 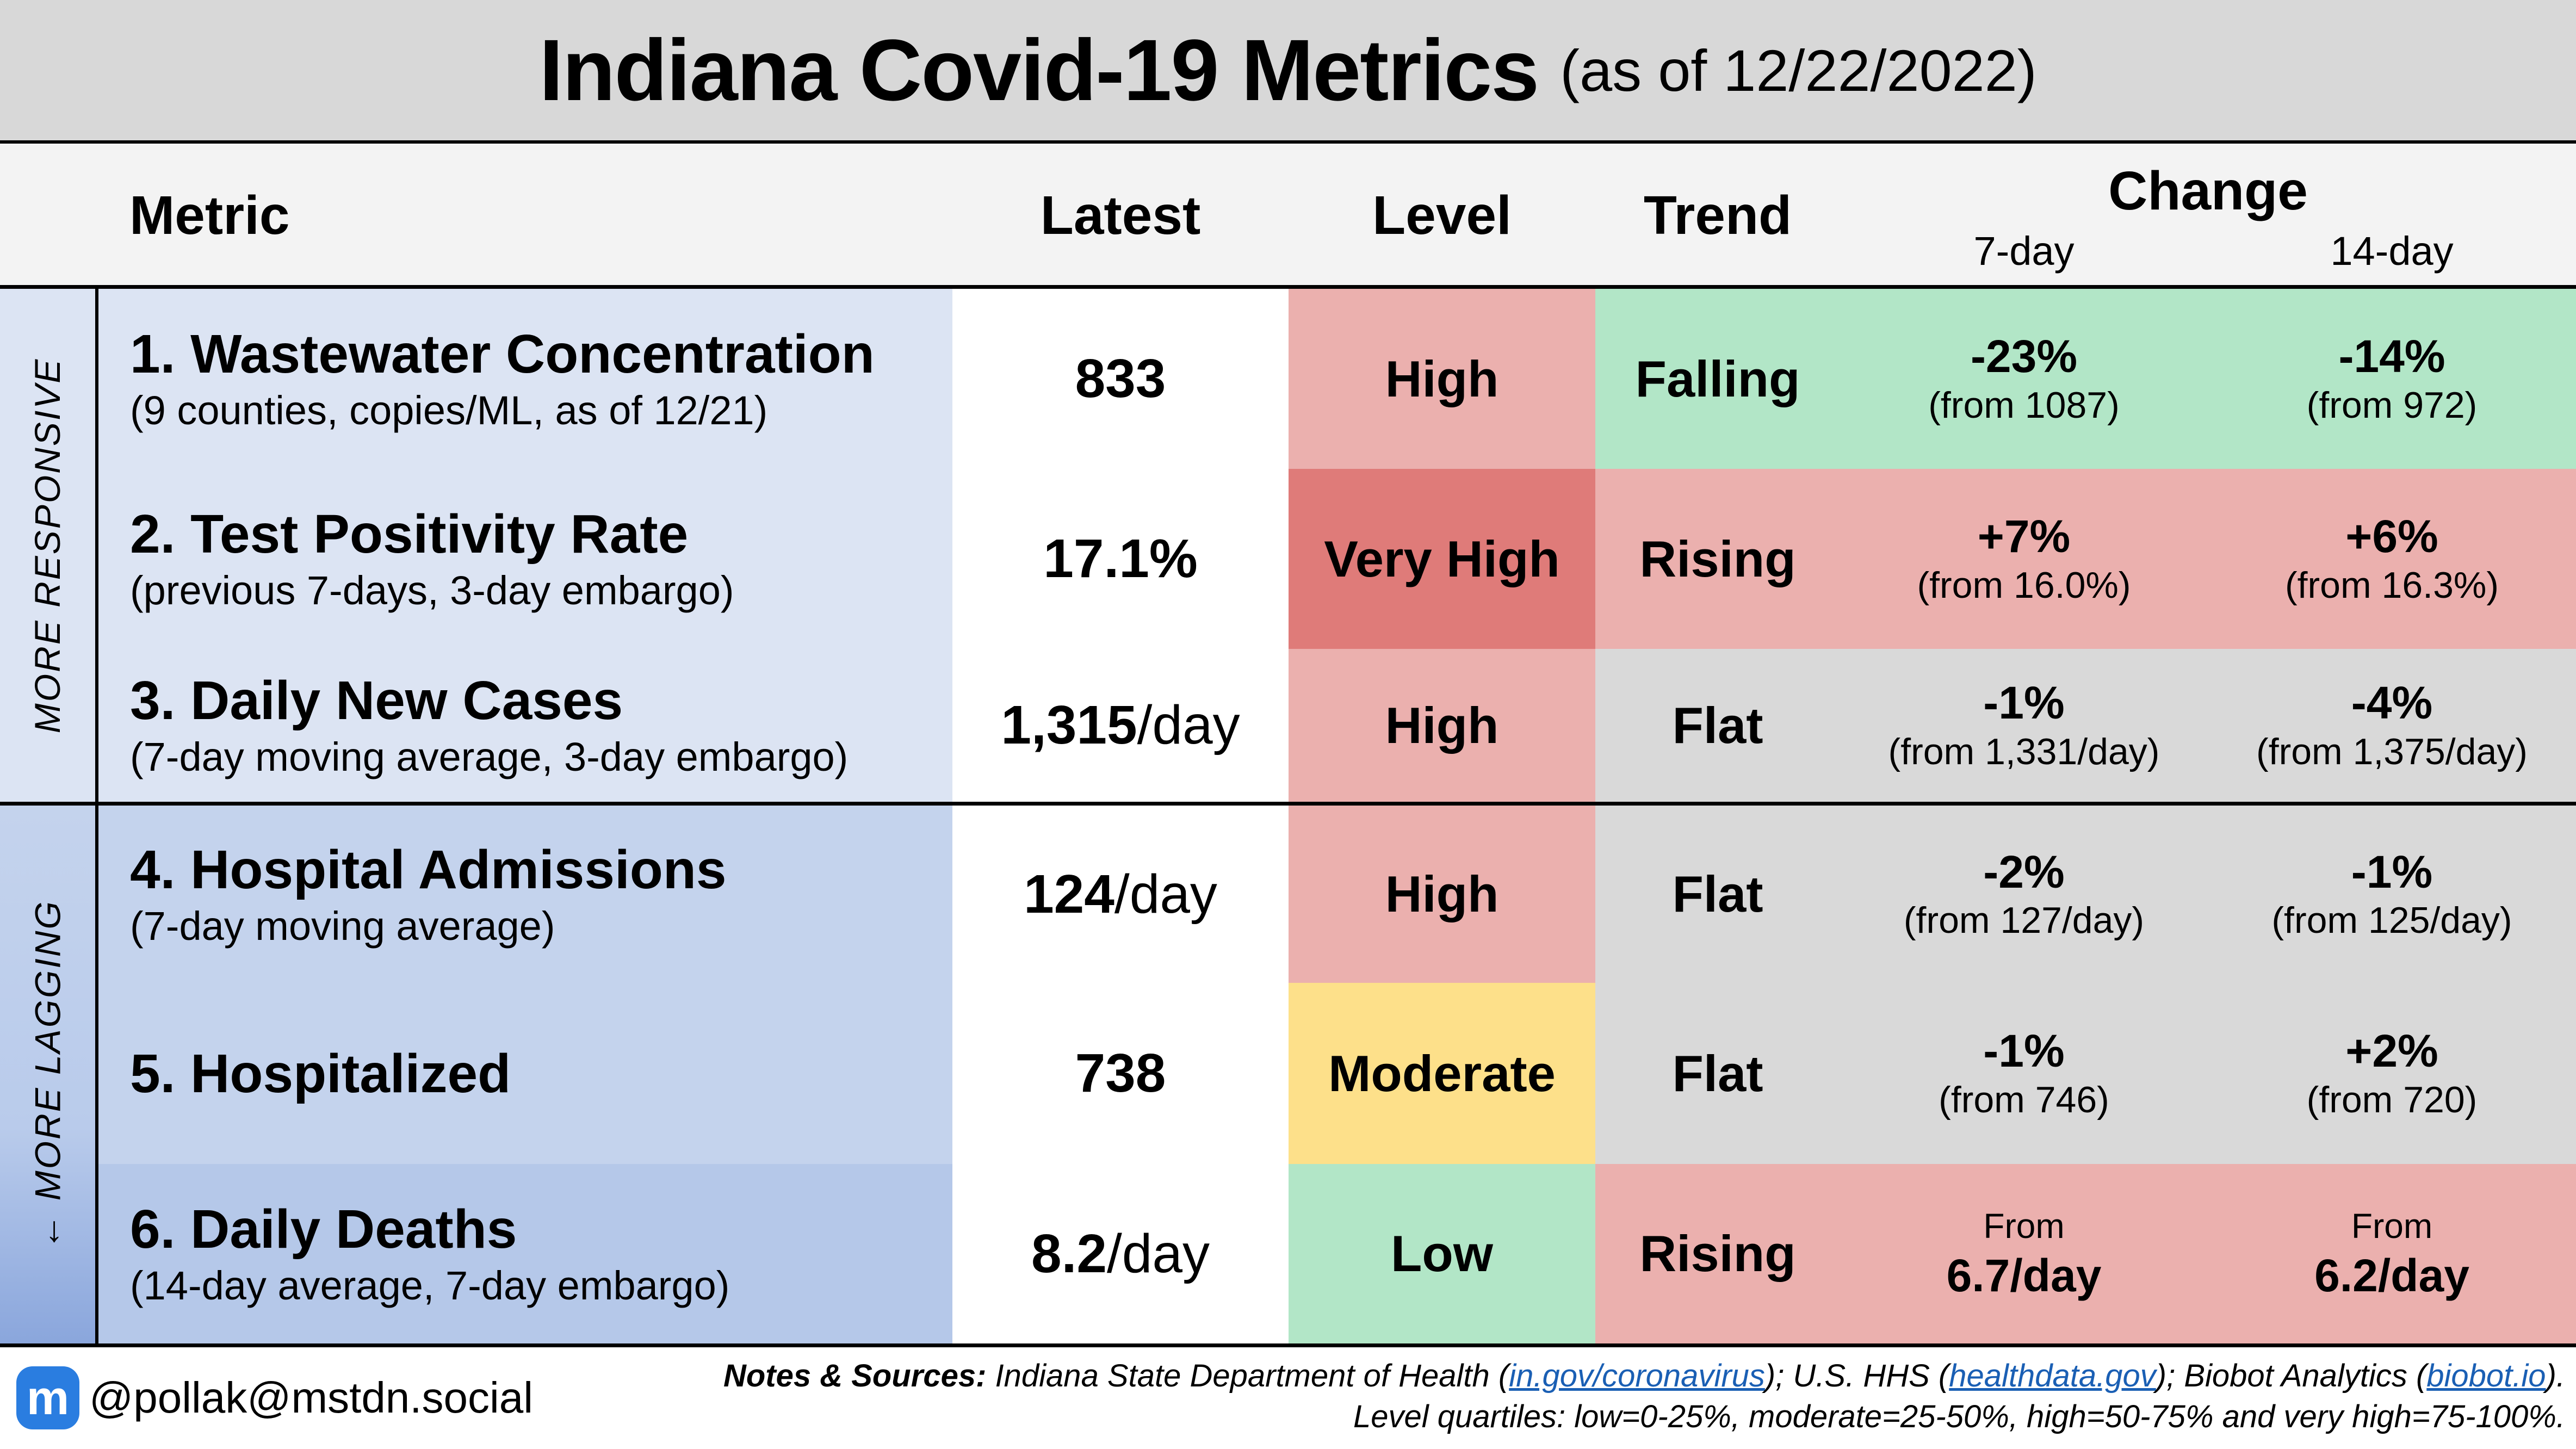 I want to click on metric-name: 6. Daily Deaths, so click(x=324, y=1229).